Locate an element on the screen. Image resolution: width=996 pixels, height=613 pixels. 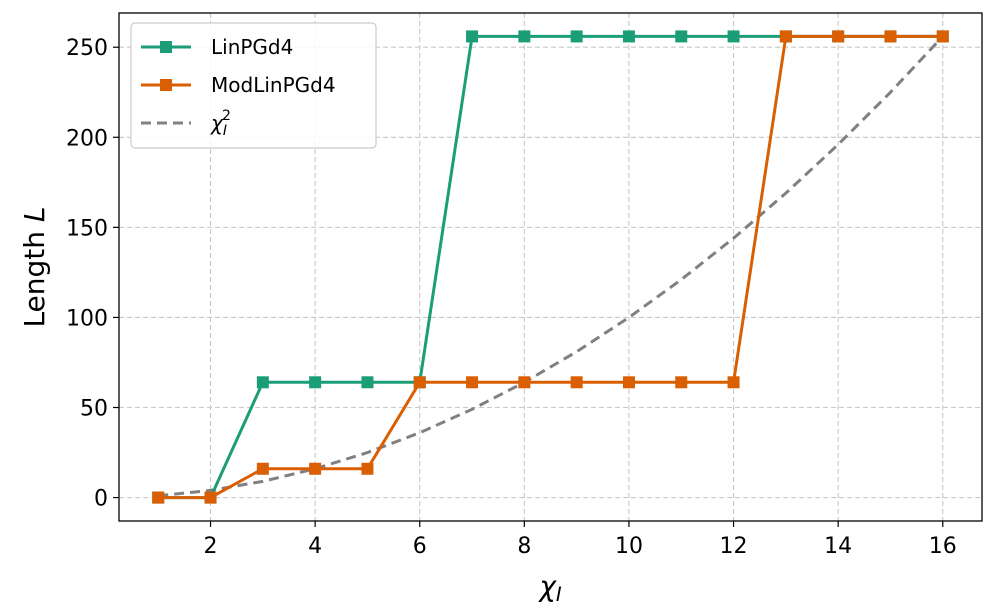
x-tick-label: 12 is located at coordinates (734, 546).